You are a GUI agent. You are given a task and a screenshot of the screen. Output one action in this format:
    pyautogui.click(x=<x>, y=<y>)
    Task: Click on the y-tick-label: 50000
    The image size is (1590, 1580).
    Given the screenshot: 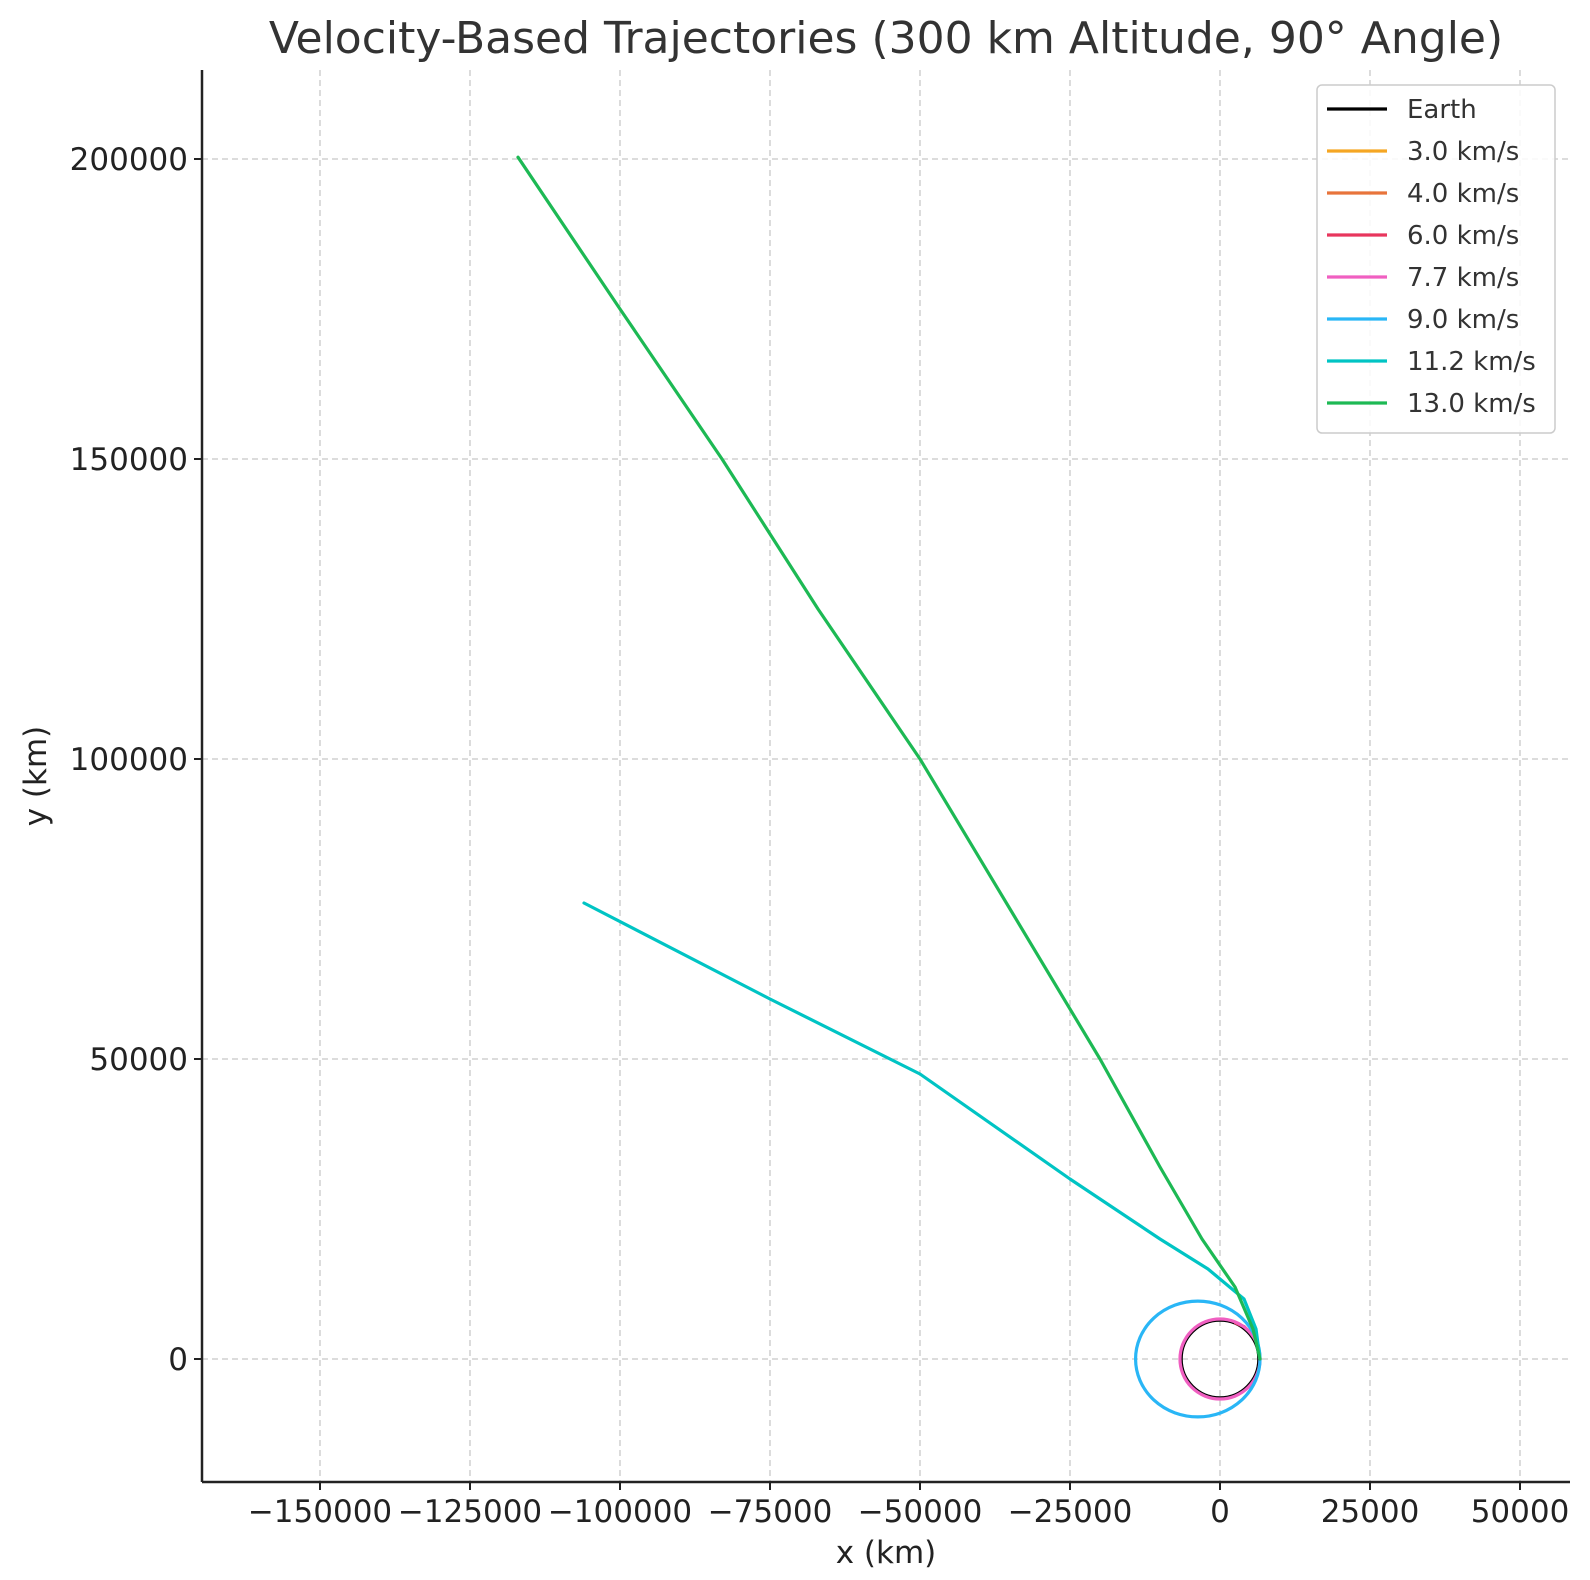 What is the action you would take?
    pyautogui.click(x=138, y=1060)
    